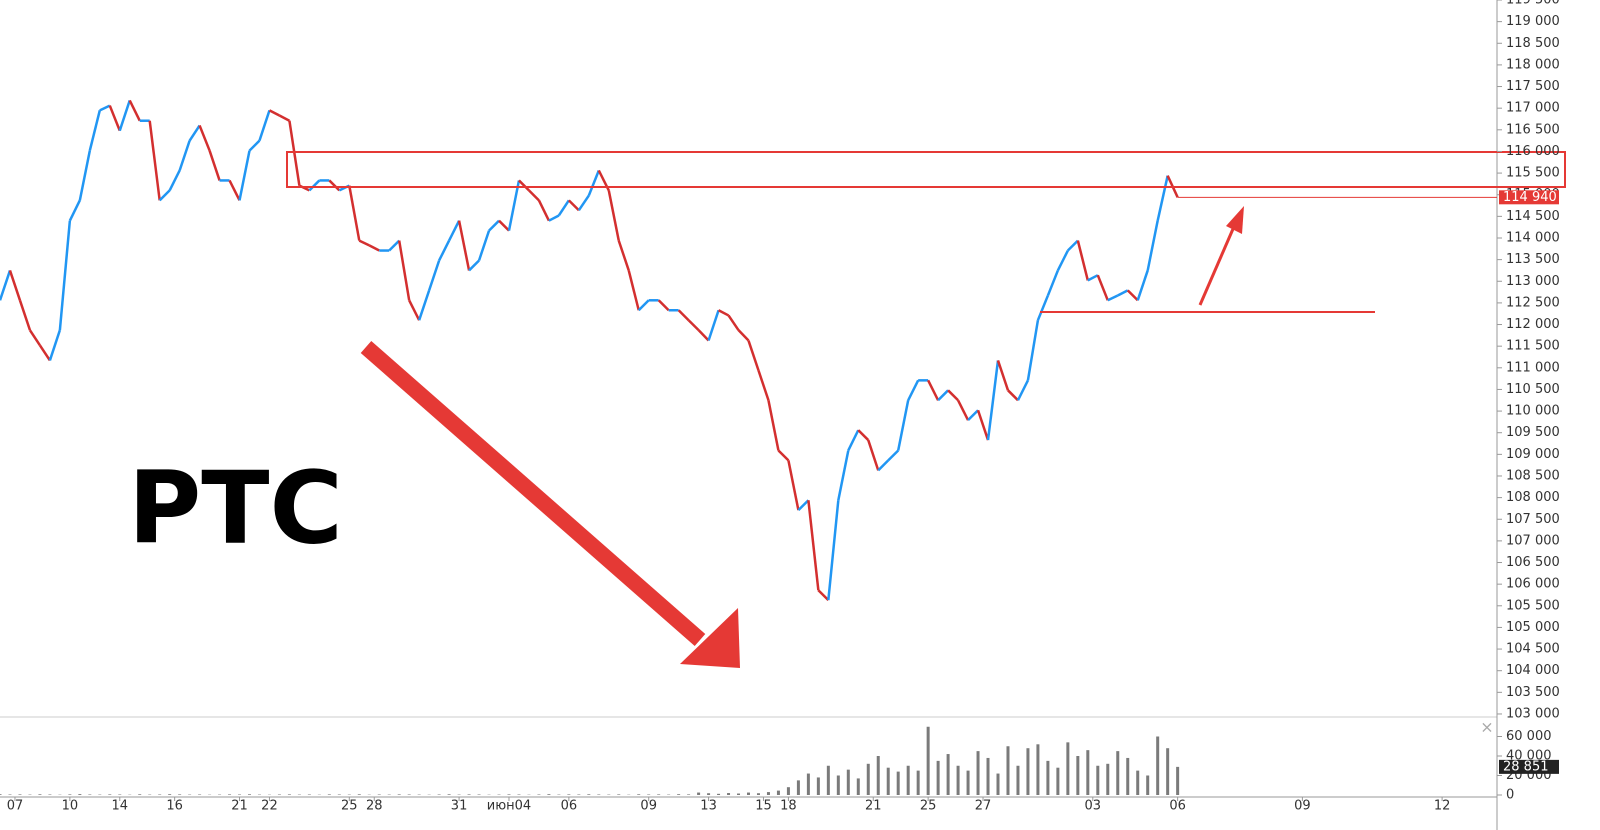  What do you see at coordinates (1533, 86) in the screenshot?
I see `y-tick-label: 117 500` at bounding box center [1533, 86].